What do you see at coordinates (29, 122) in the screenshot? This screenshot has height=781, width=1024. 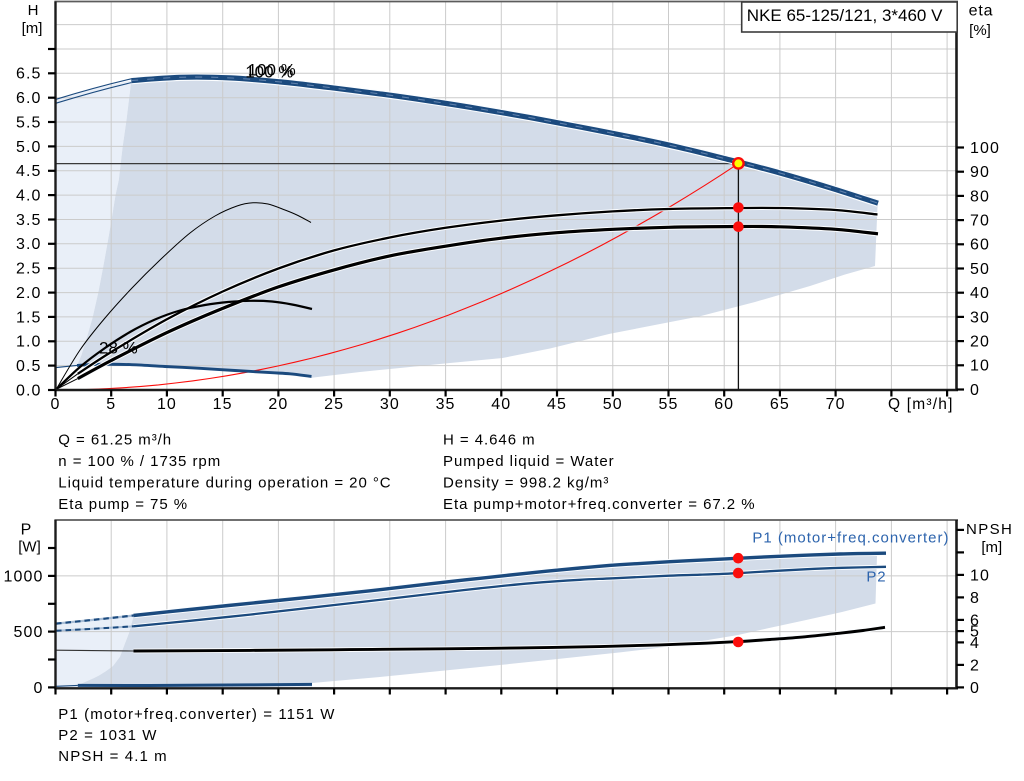 I see `svg-text: 5.5` at bounding box center [29, 122].